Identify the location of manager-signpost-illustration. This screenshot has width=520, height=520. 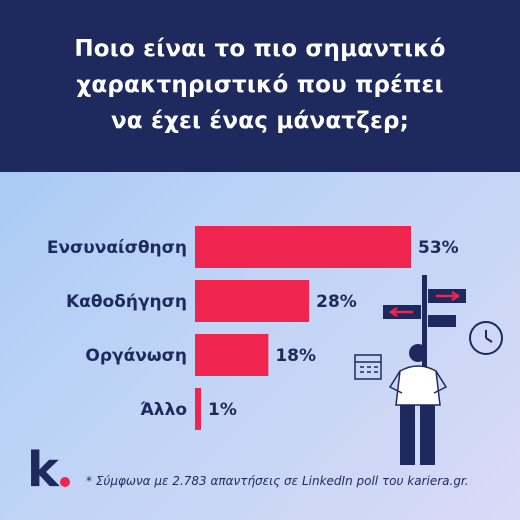
(428, 370).